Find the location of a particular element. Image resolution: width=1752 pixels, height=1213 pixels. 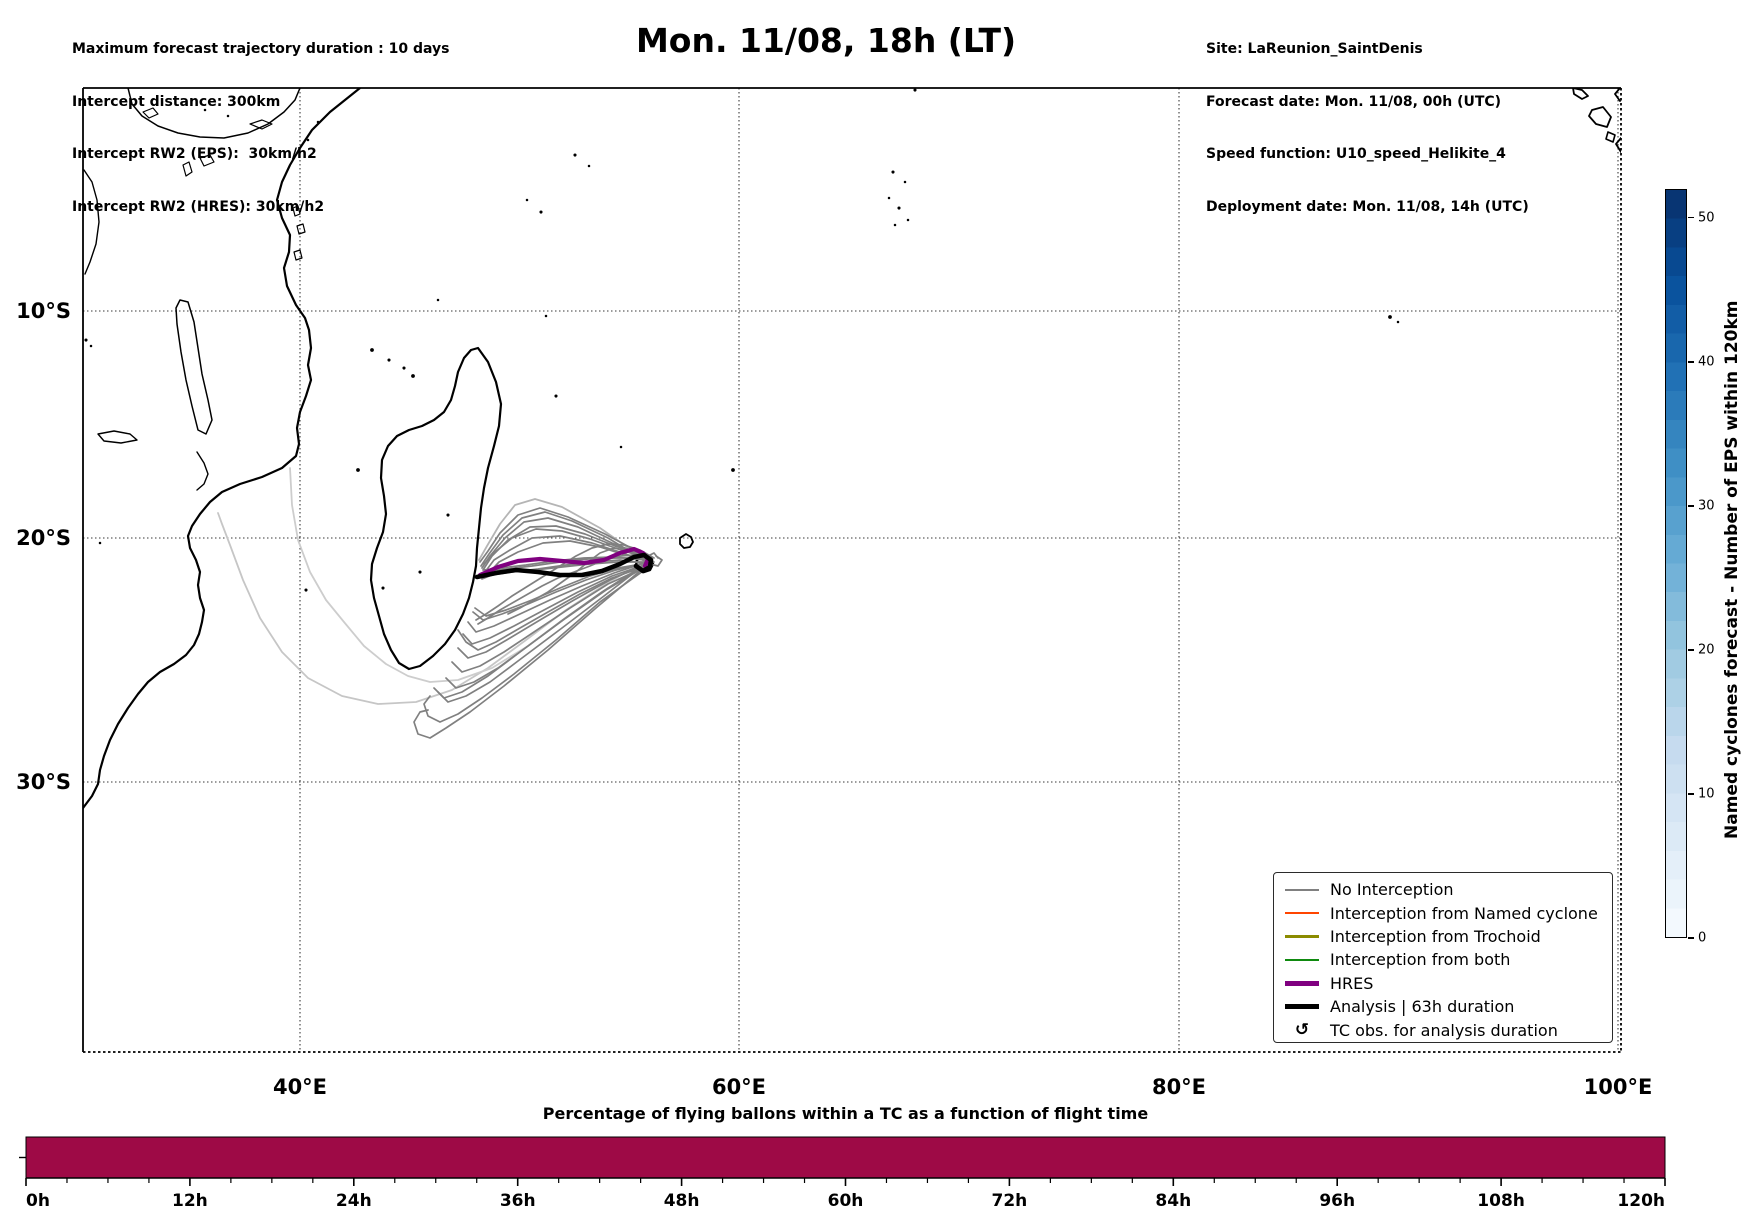

no-interception-line-icon is located at coordinates (1302, 889).